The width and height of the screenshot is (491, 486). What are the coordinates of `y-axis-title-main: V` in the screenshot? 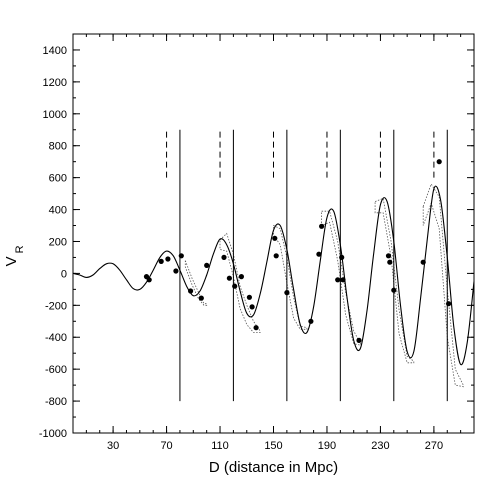 It's located at (11, 261).